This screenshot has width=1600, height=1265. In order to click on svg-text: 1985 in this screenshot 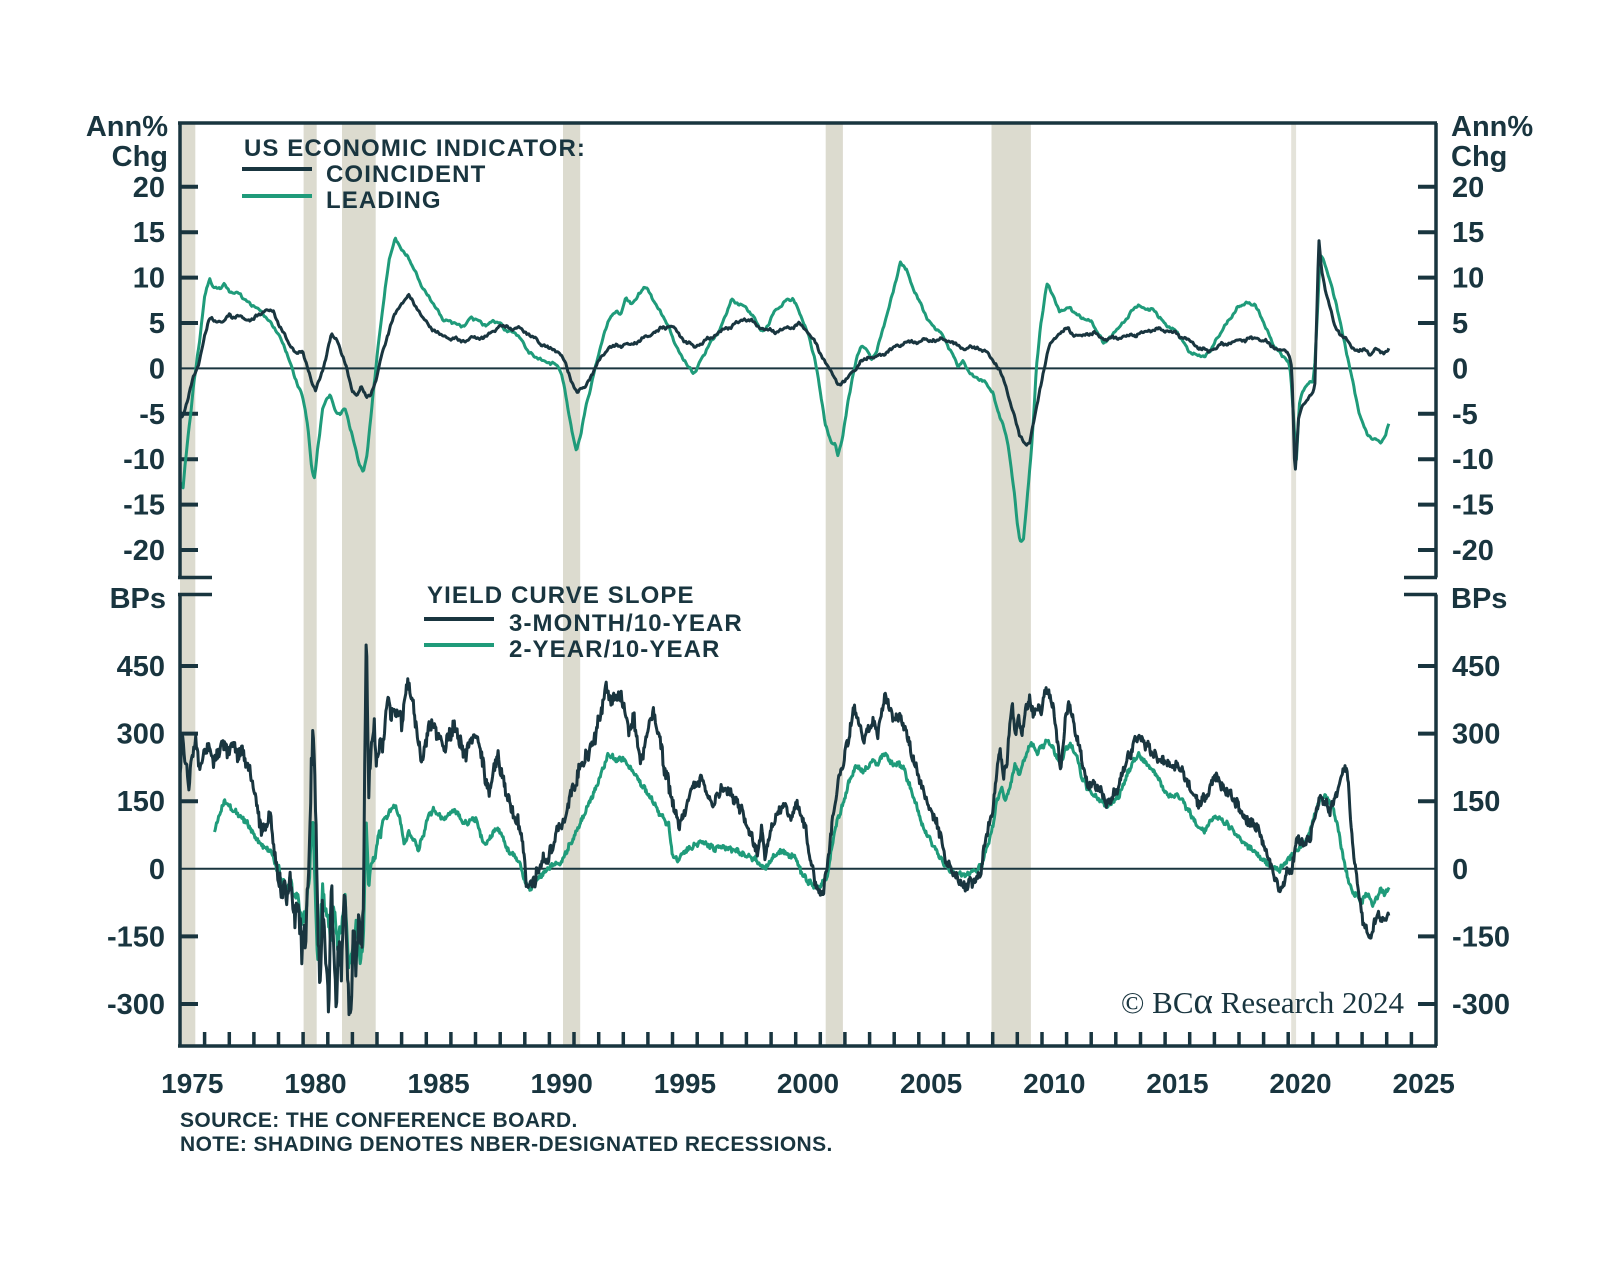, I will do `click(438, 1083)`.